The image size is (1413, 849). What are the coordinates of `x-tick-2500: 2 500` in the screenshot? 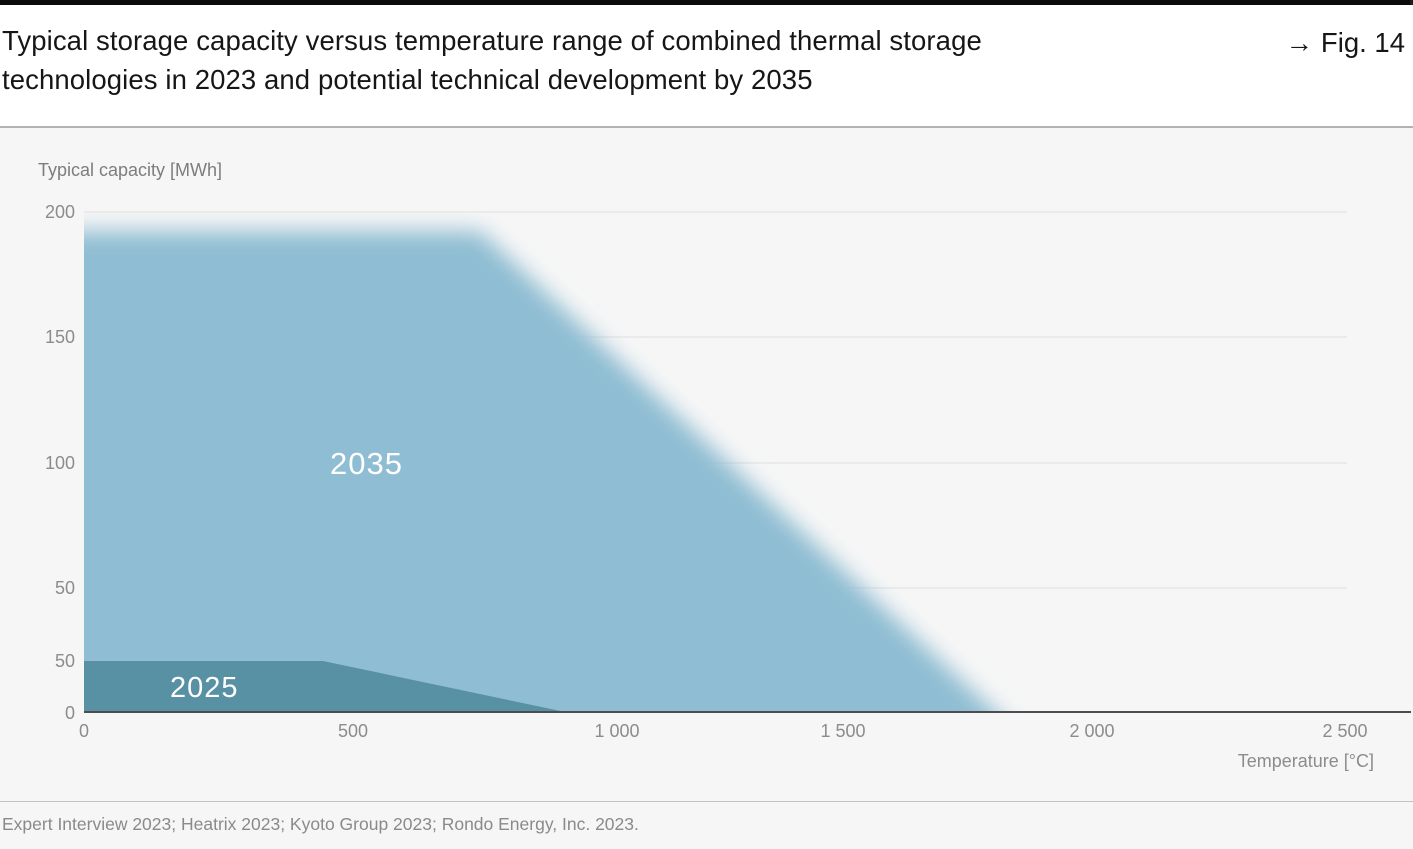 It's located at (1345, 731).